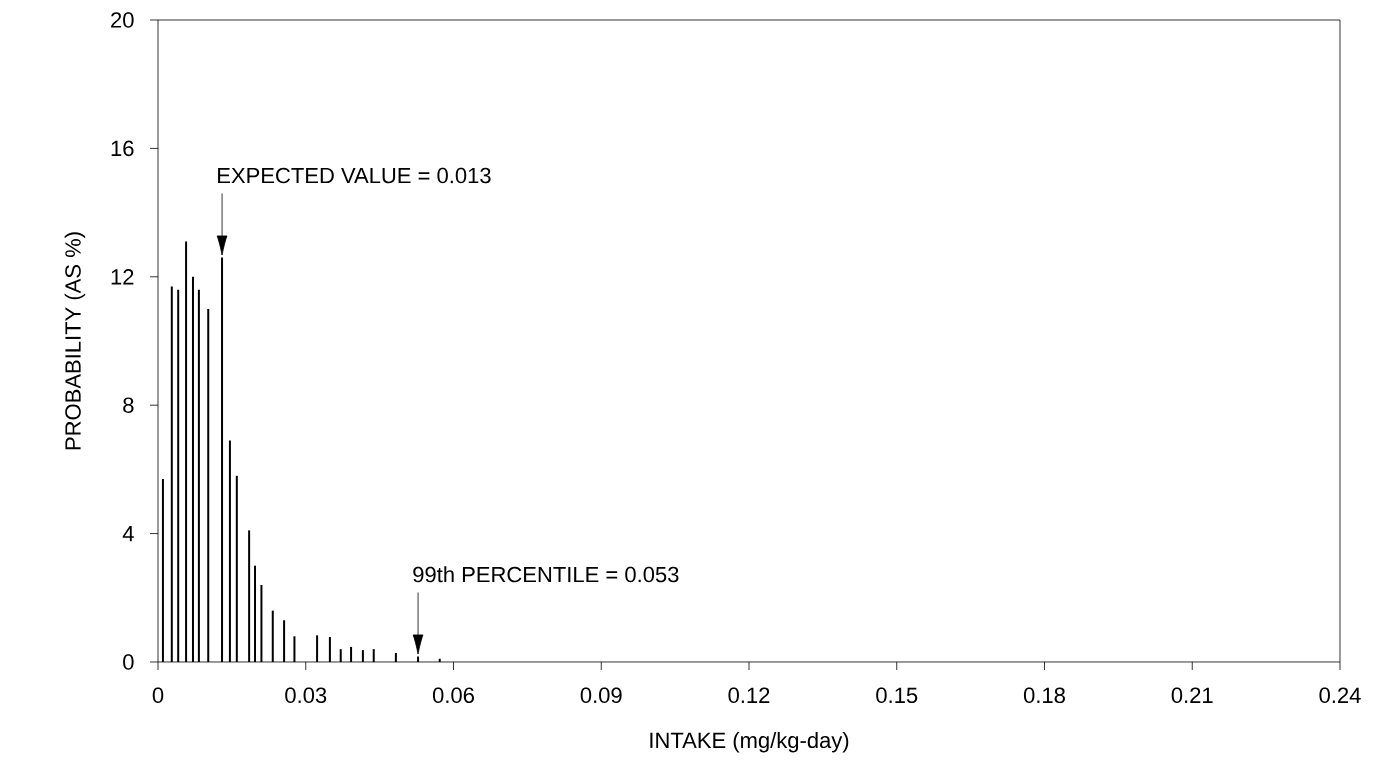 This screenshot has width=1373, height=784. I want to click on x-tick-label: 0.15, so click(897, 695).